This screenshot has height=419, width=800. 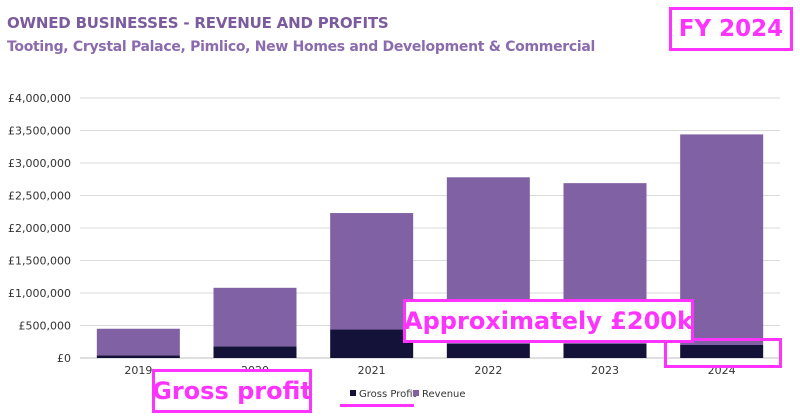 I want to click on legend: Gross Profit Revenue, so click(x=408, y=394).